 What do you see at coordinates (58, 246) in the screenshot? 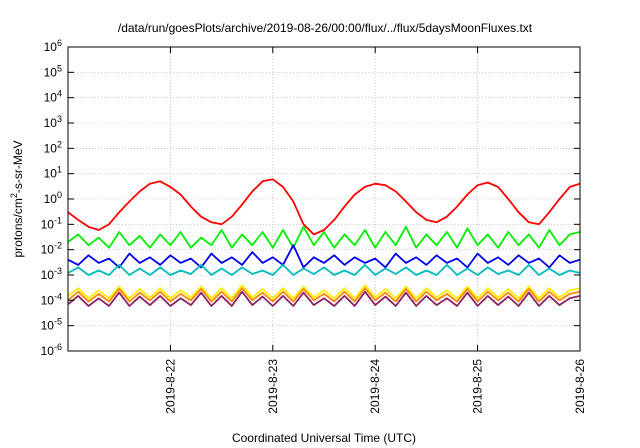
I see `y-tick-label-exponent: -2` at bounding box center [58, 246].